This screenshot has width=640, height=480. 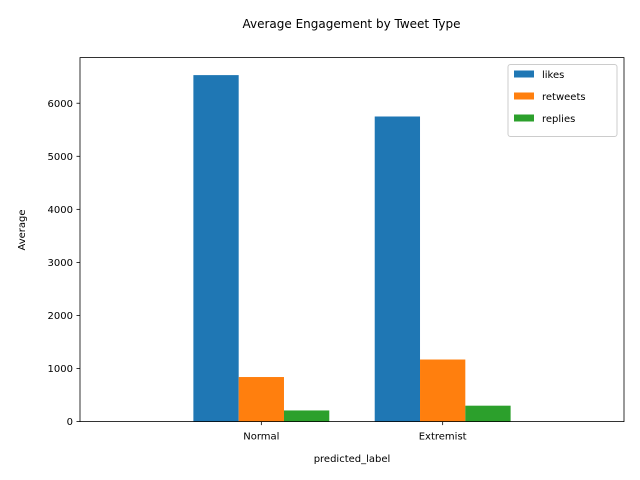 What do you see at coordinates (524, 96) in the screenshot?
I see `legend-swatch-retweets` at bounding box center [524, 96].